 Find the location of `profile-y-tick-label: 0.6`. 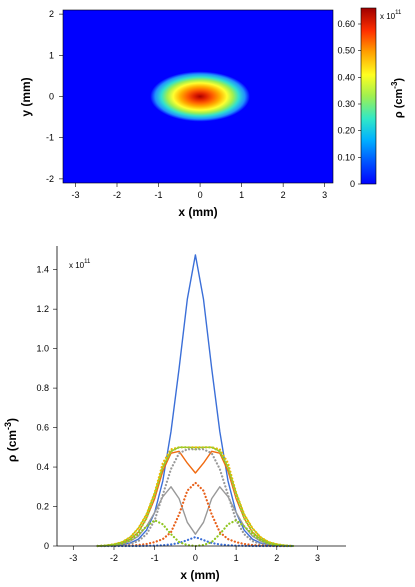

profile-y-tick-label: 0.6 is located at coordinates (42, 428).